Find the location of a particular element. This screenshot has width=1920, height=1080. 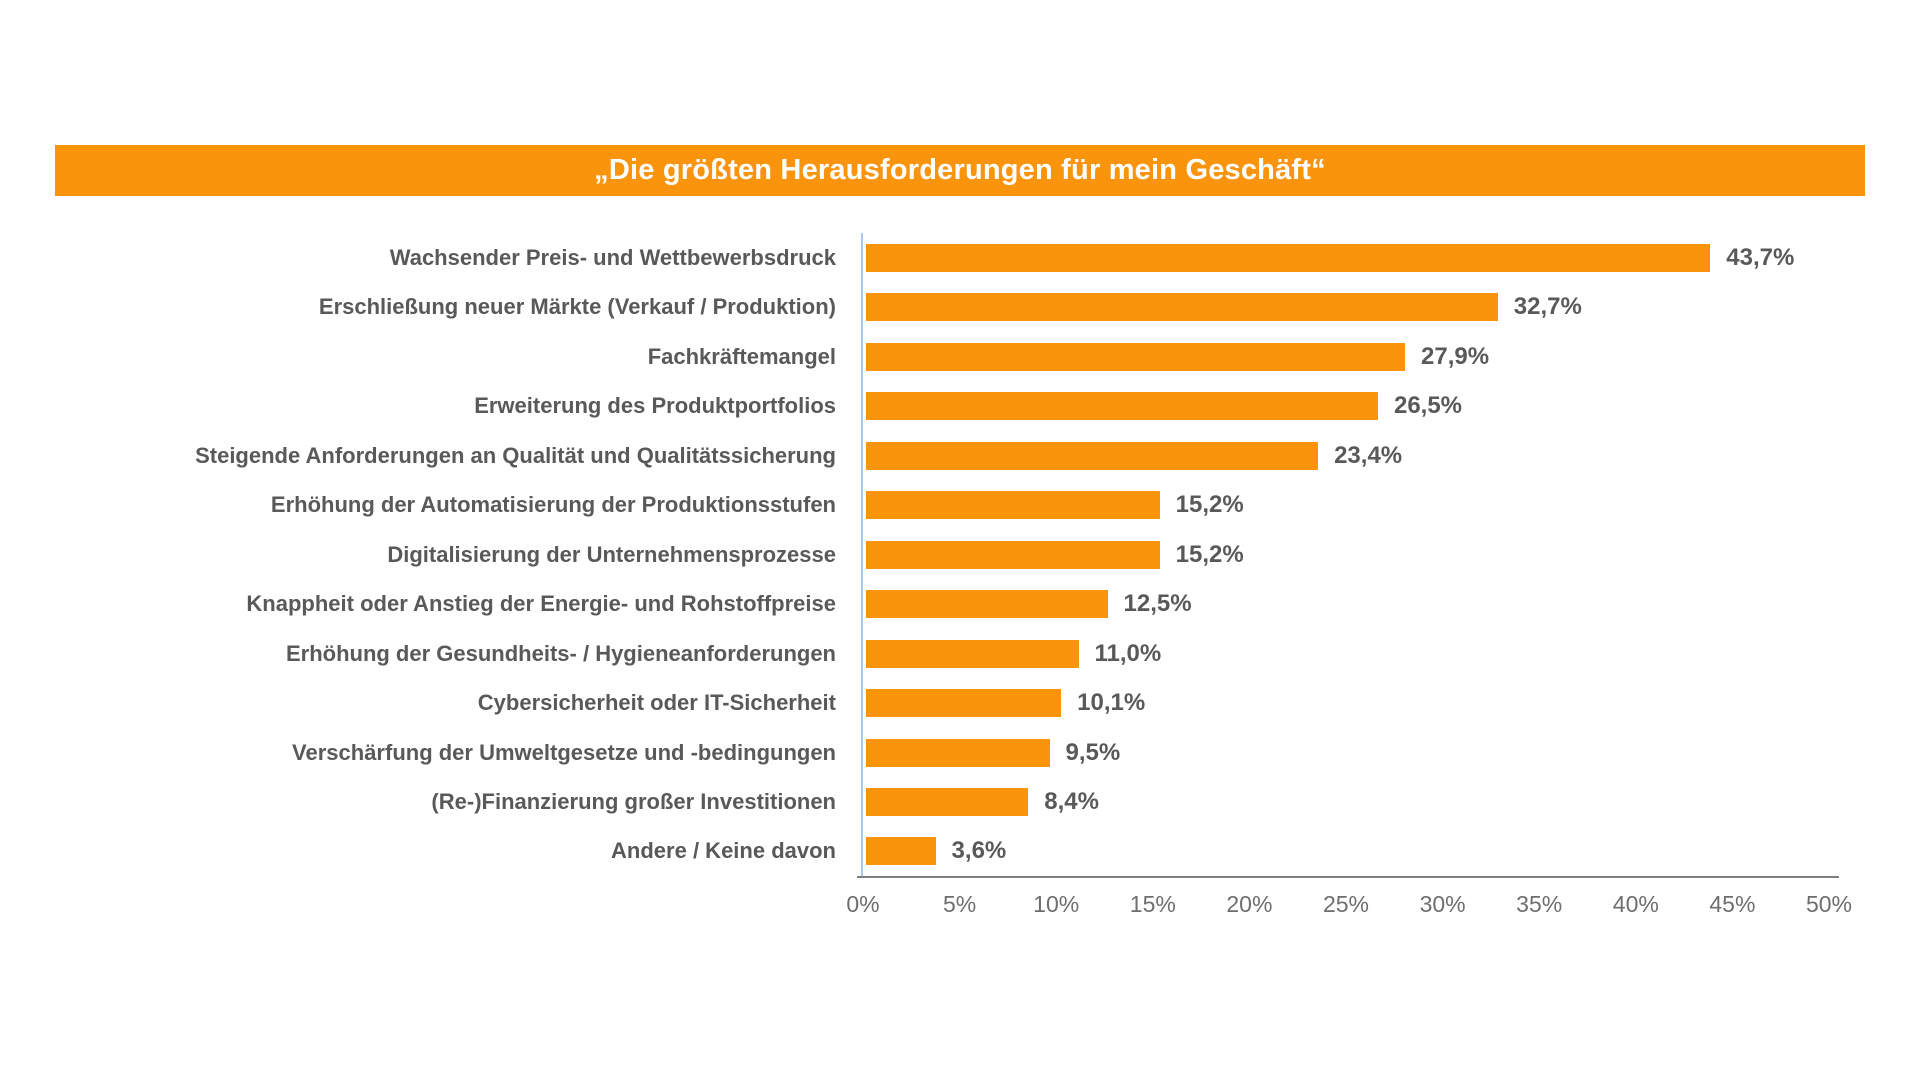

value-label: 43,7% is located at coordinates (1760, 257).